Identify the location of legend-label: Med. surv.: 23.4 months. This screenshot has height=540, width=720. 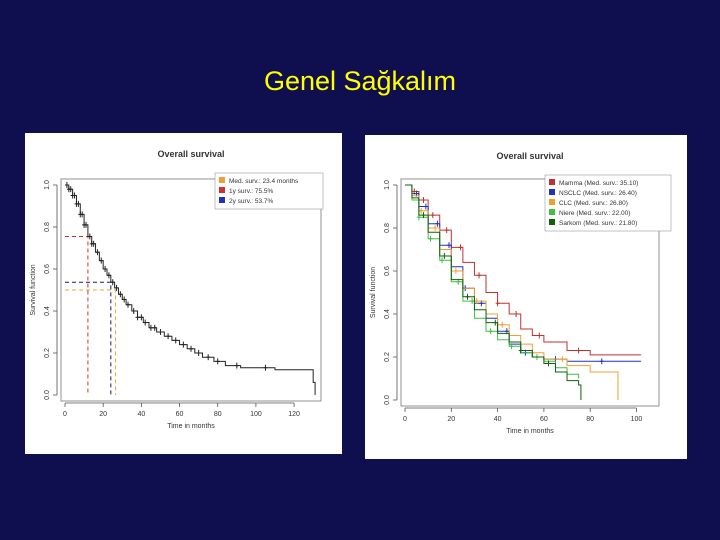
(264, 181).